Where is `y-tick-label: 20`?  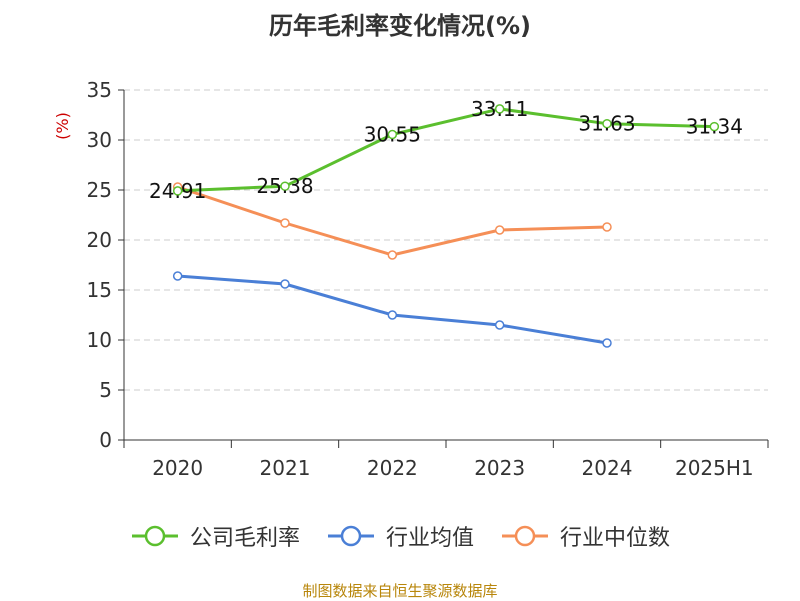
y-tick-label: 20 is located at coordinates (99, 240).